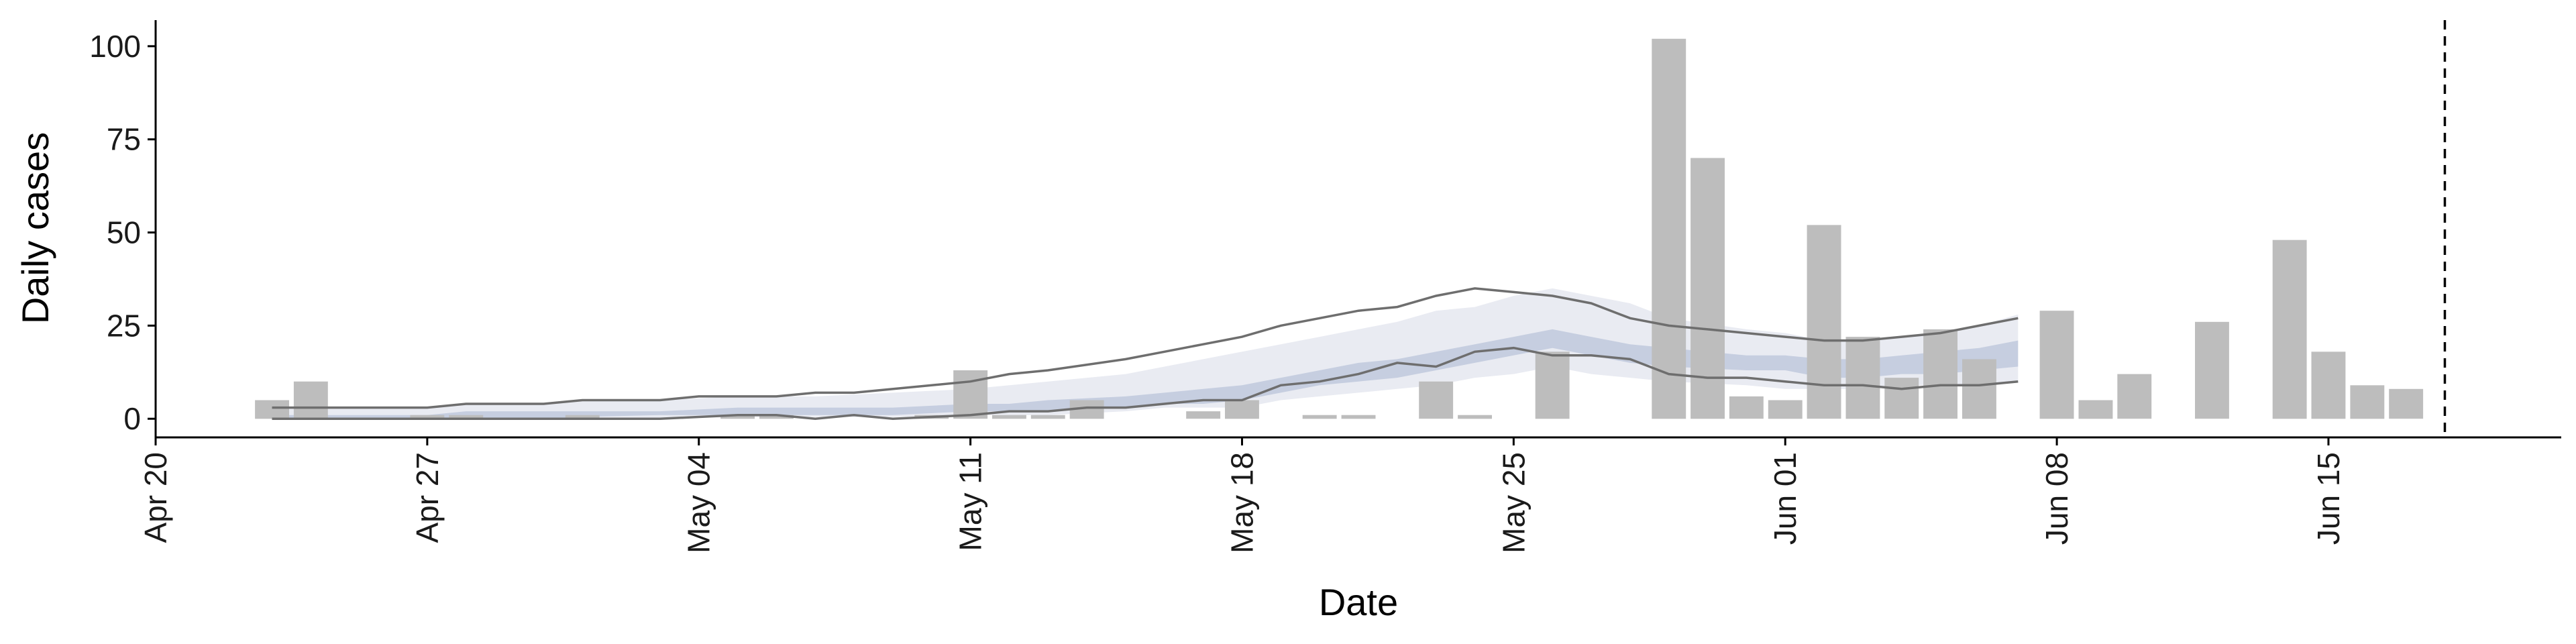  Describe the element at coordinates (970, 501) in the screenshot. I see `x-tick-label: May 11` at that location.